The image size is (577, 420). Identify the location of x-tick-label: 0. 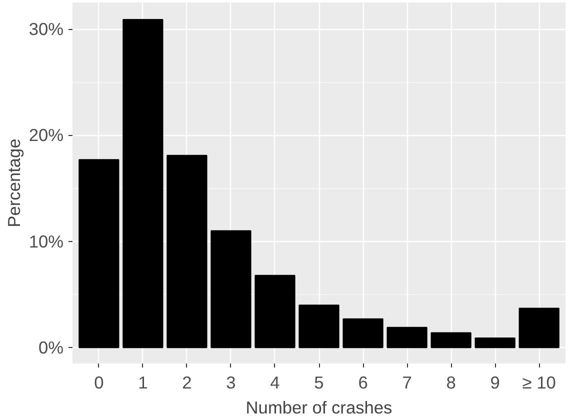
(99, 382).